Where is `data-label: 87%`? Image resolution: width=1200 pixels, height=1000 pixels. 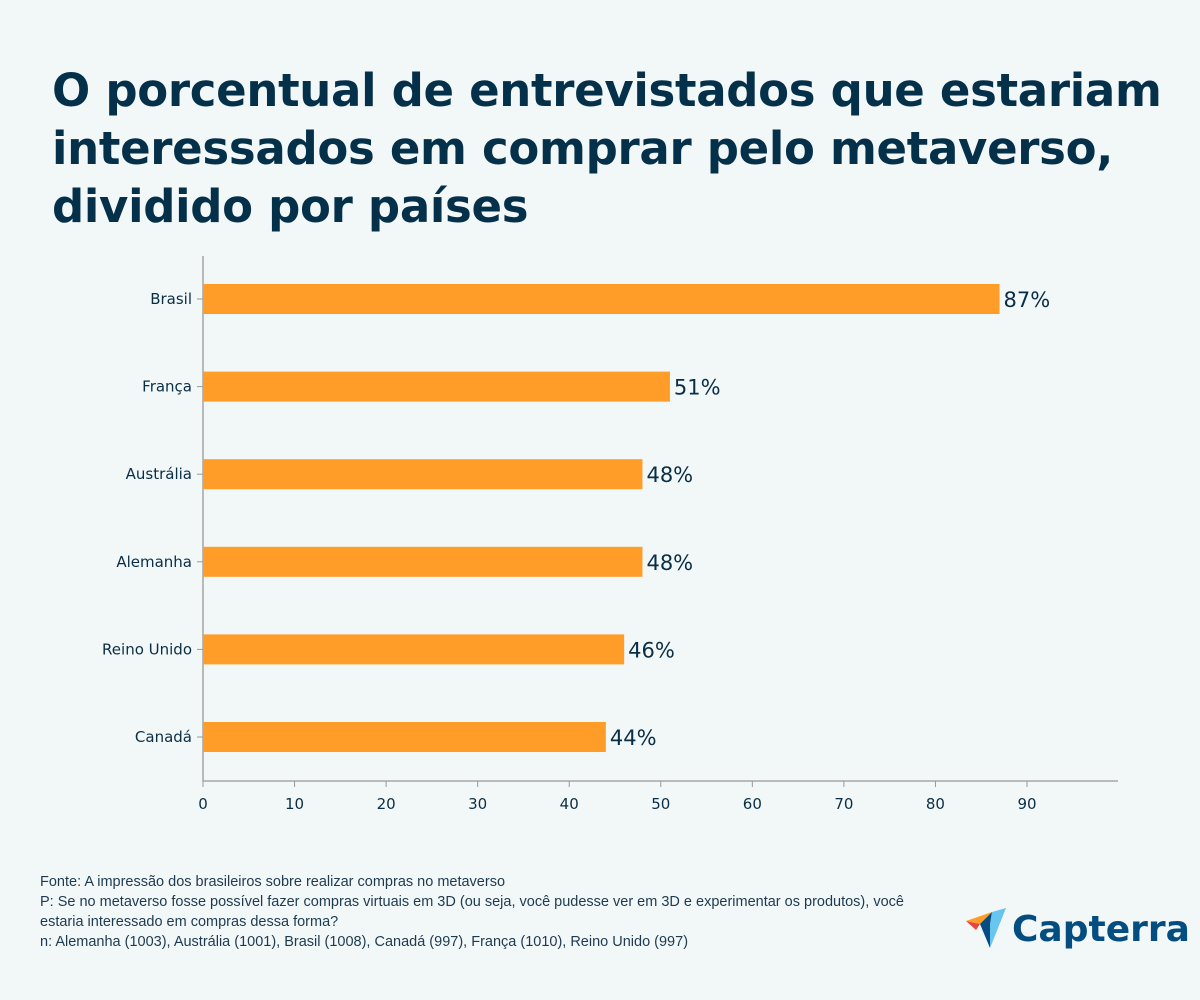
data-label: 87% is located at coordinates (1027, 300).